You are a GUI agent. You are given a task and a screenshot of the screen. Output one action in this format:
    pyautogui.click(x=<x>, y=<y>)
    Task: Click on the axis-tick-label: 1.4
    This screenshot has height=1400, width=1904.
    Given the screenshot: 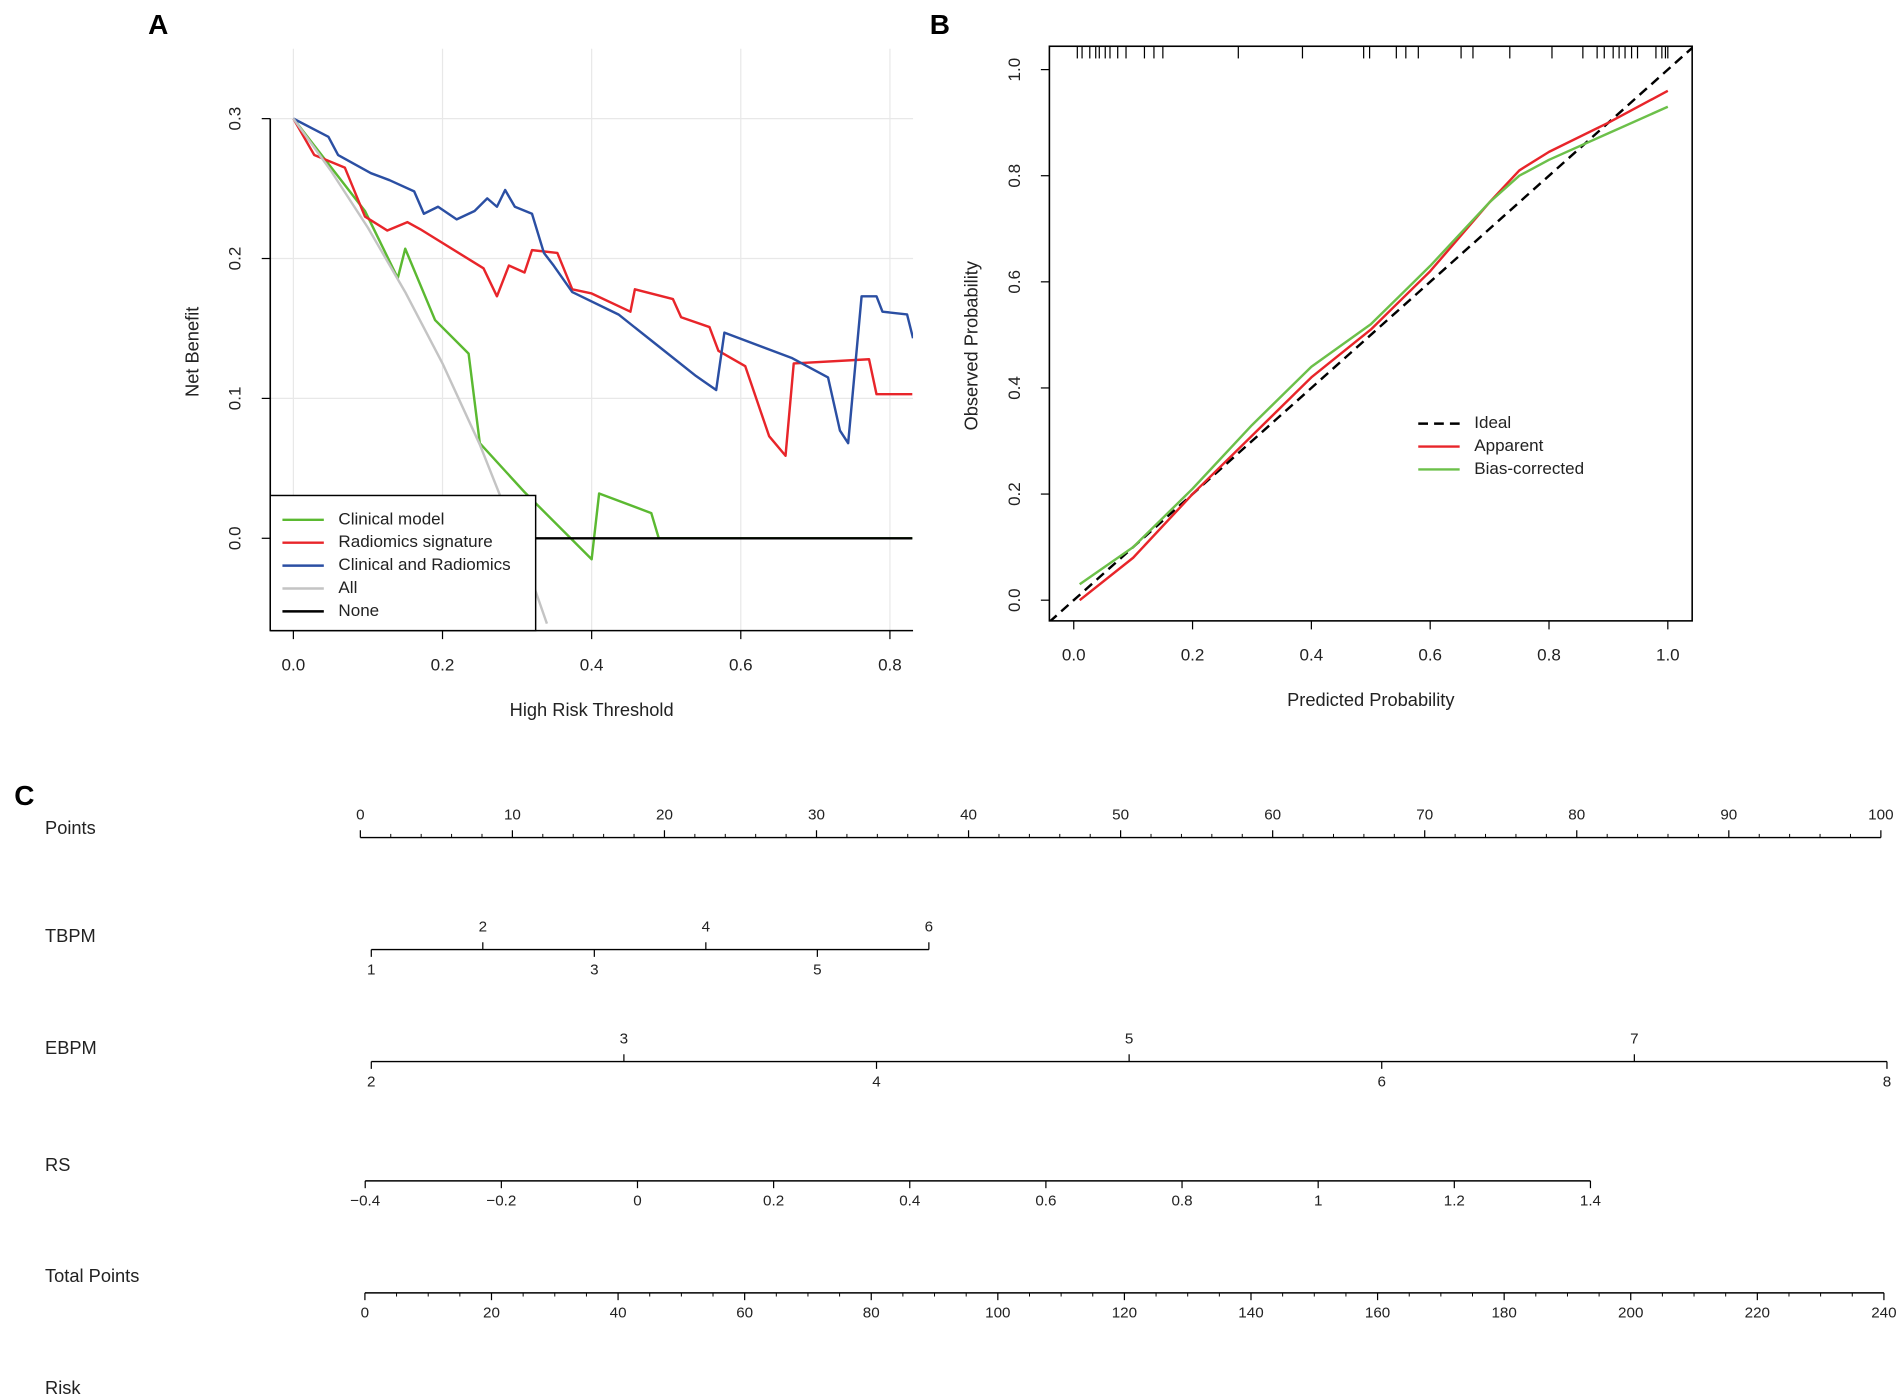 What is the action you would take?
    pyautogui.click(x=1591, y=1201)
    